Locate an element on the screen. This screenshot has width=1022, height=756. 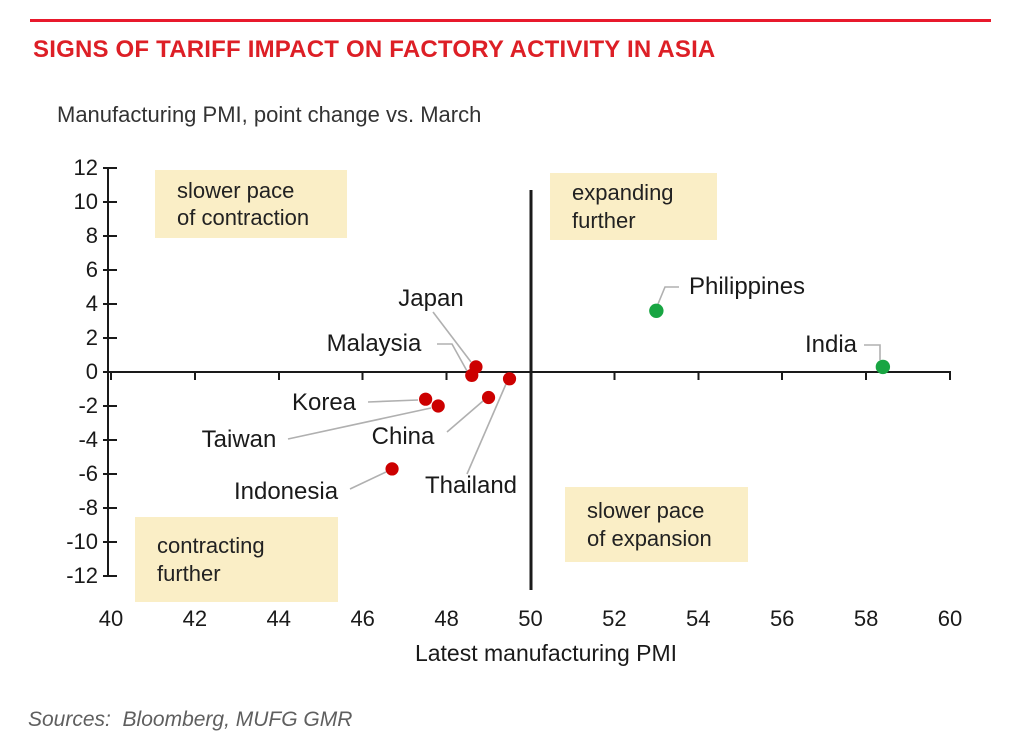
y-tick-label--6: -6 is located at coordinates (88, 473).